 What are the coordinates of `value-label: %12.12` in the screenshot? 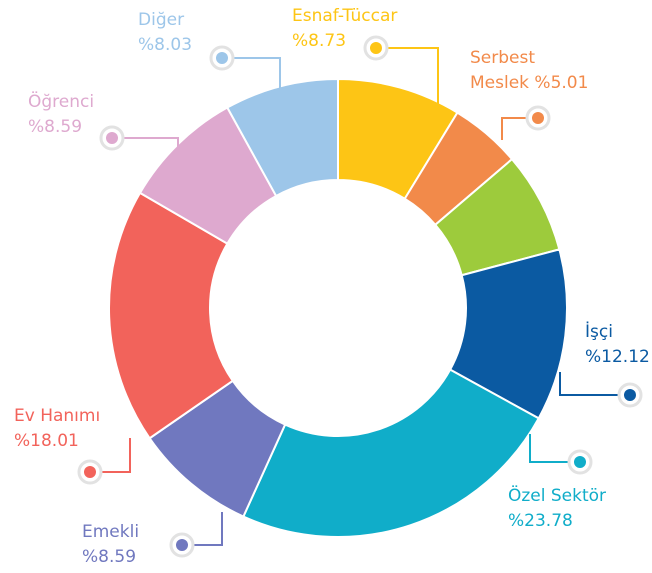 It's located at (617, 357).